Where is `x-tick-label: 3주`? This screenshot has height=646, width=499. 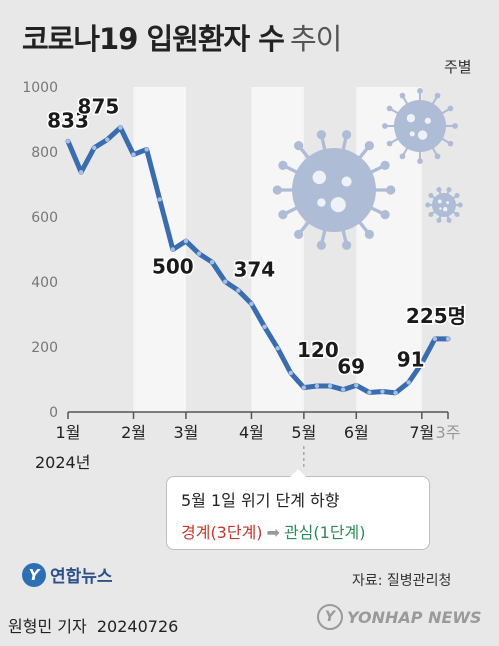 x-tick-label: 3주 is located at coordinates (448, 432).